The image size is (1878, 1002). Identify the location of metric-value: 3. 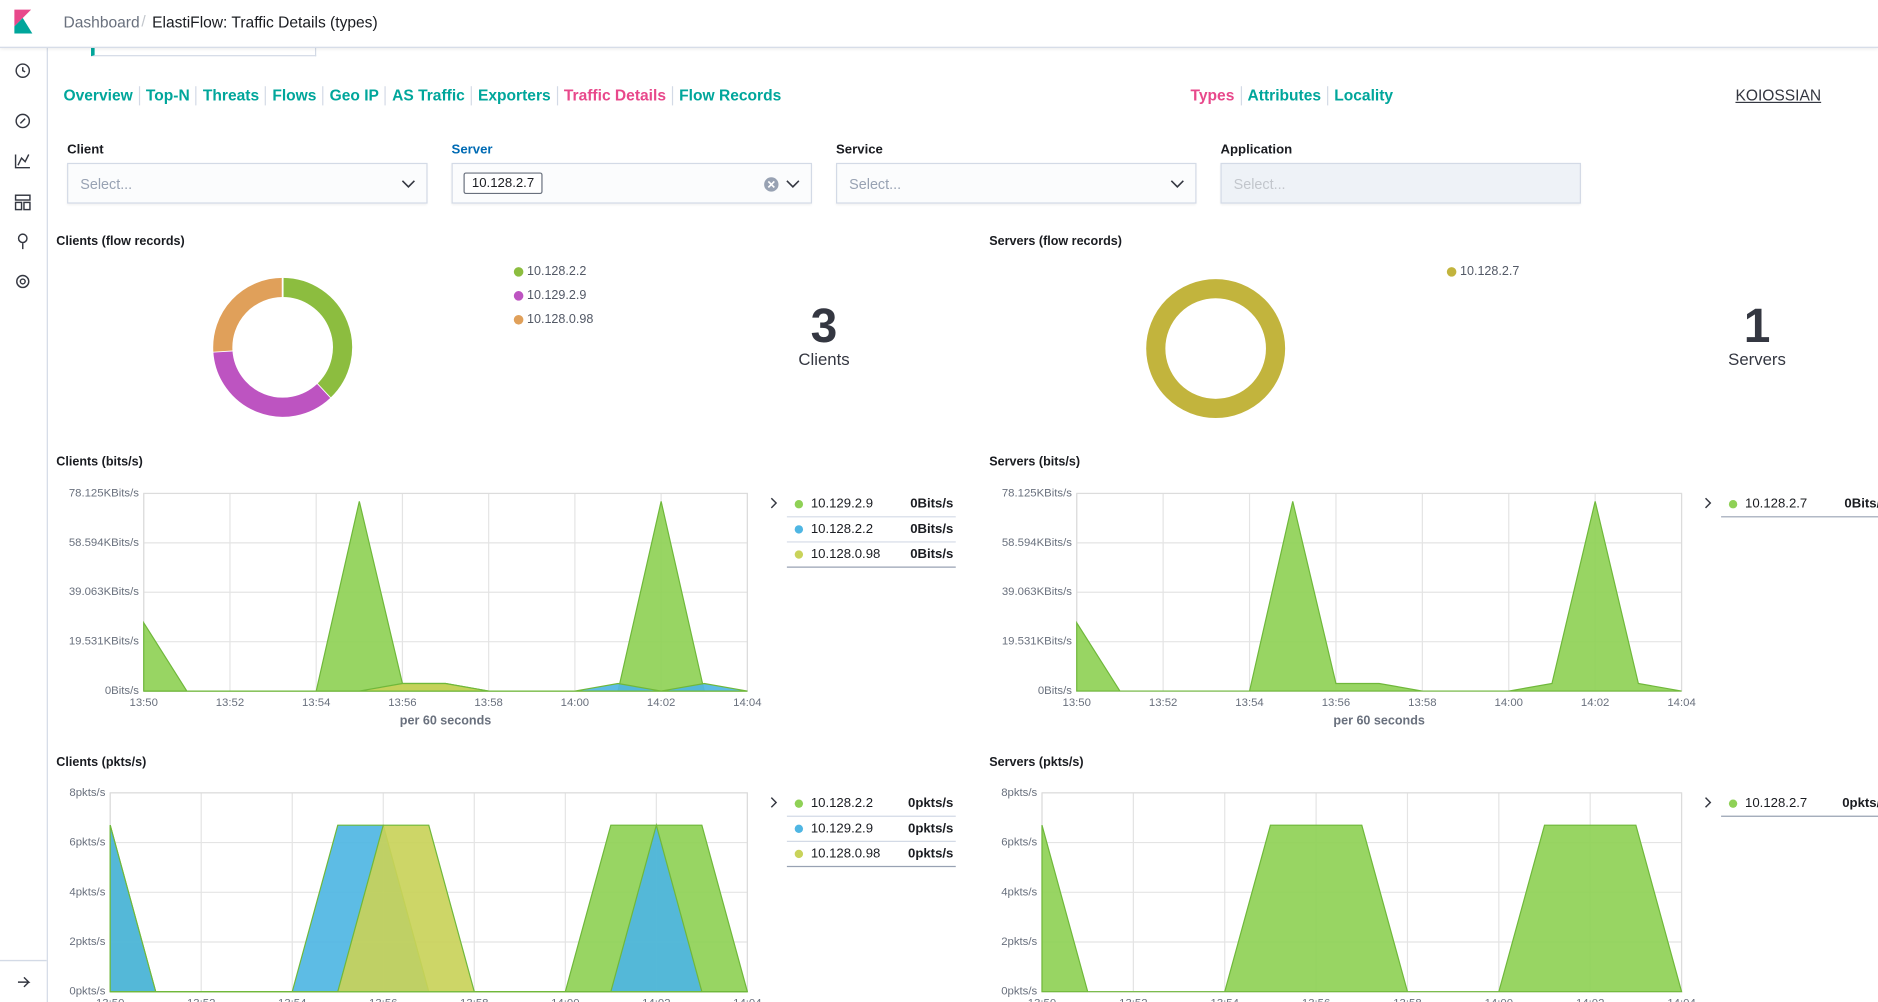
(824, 326).